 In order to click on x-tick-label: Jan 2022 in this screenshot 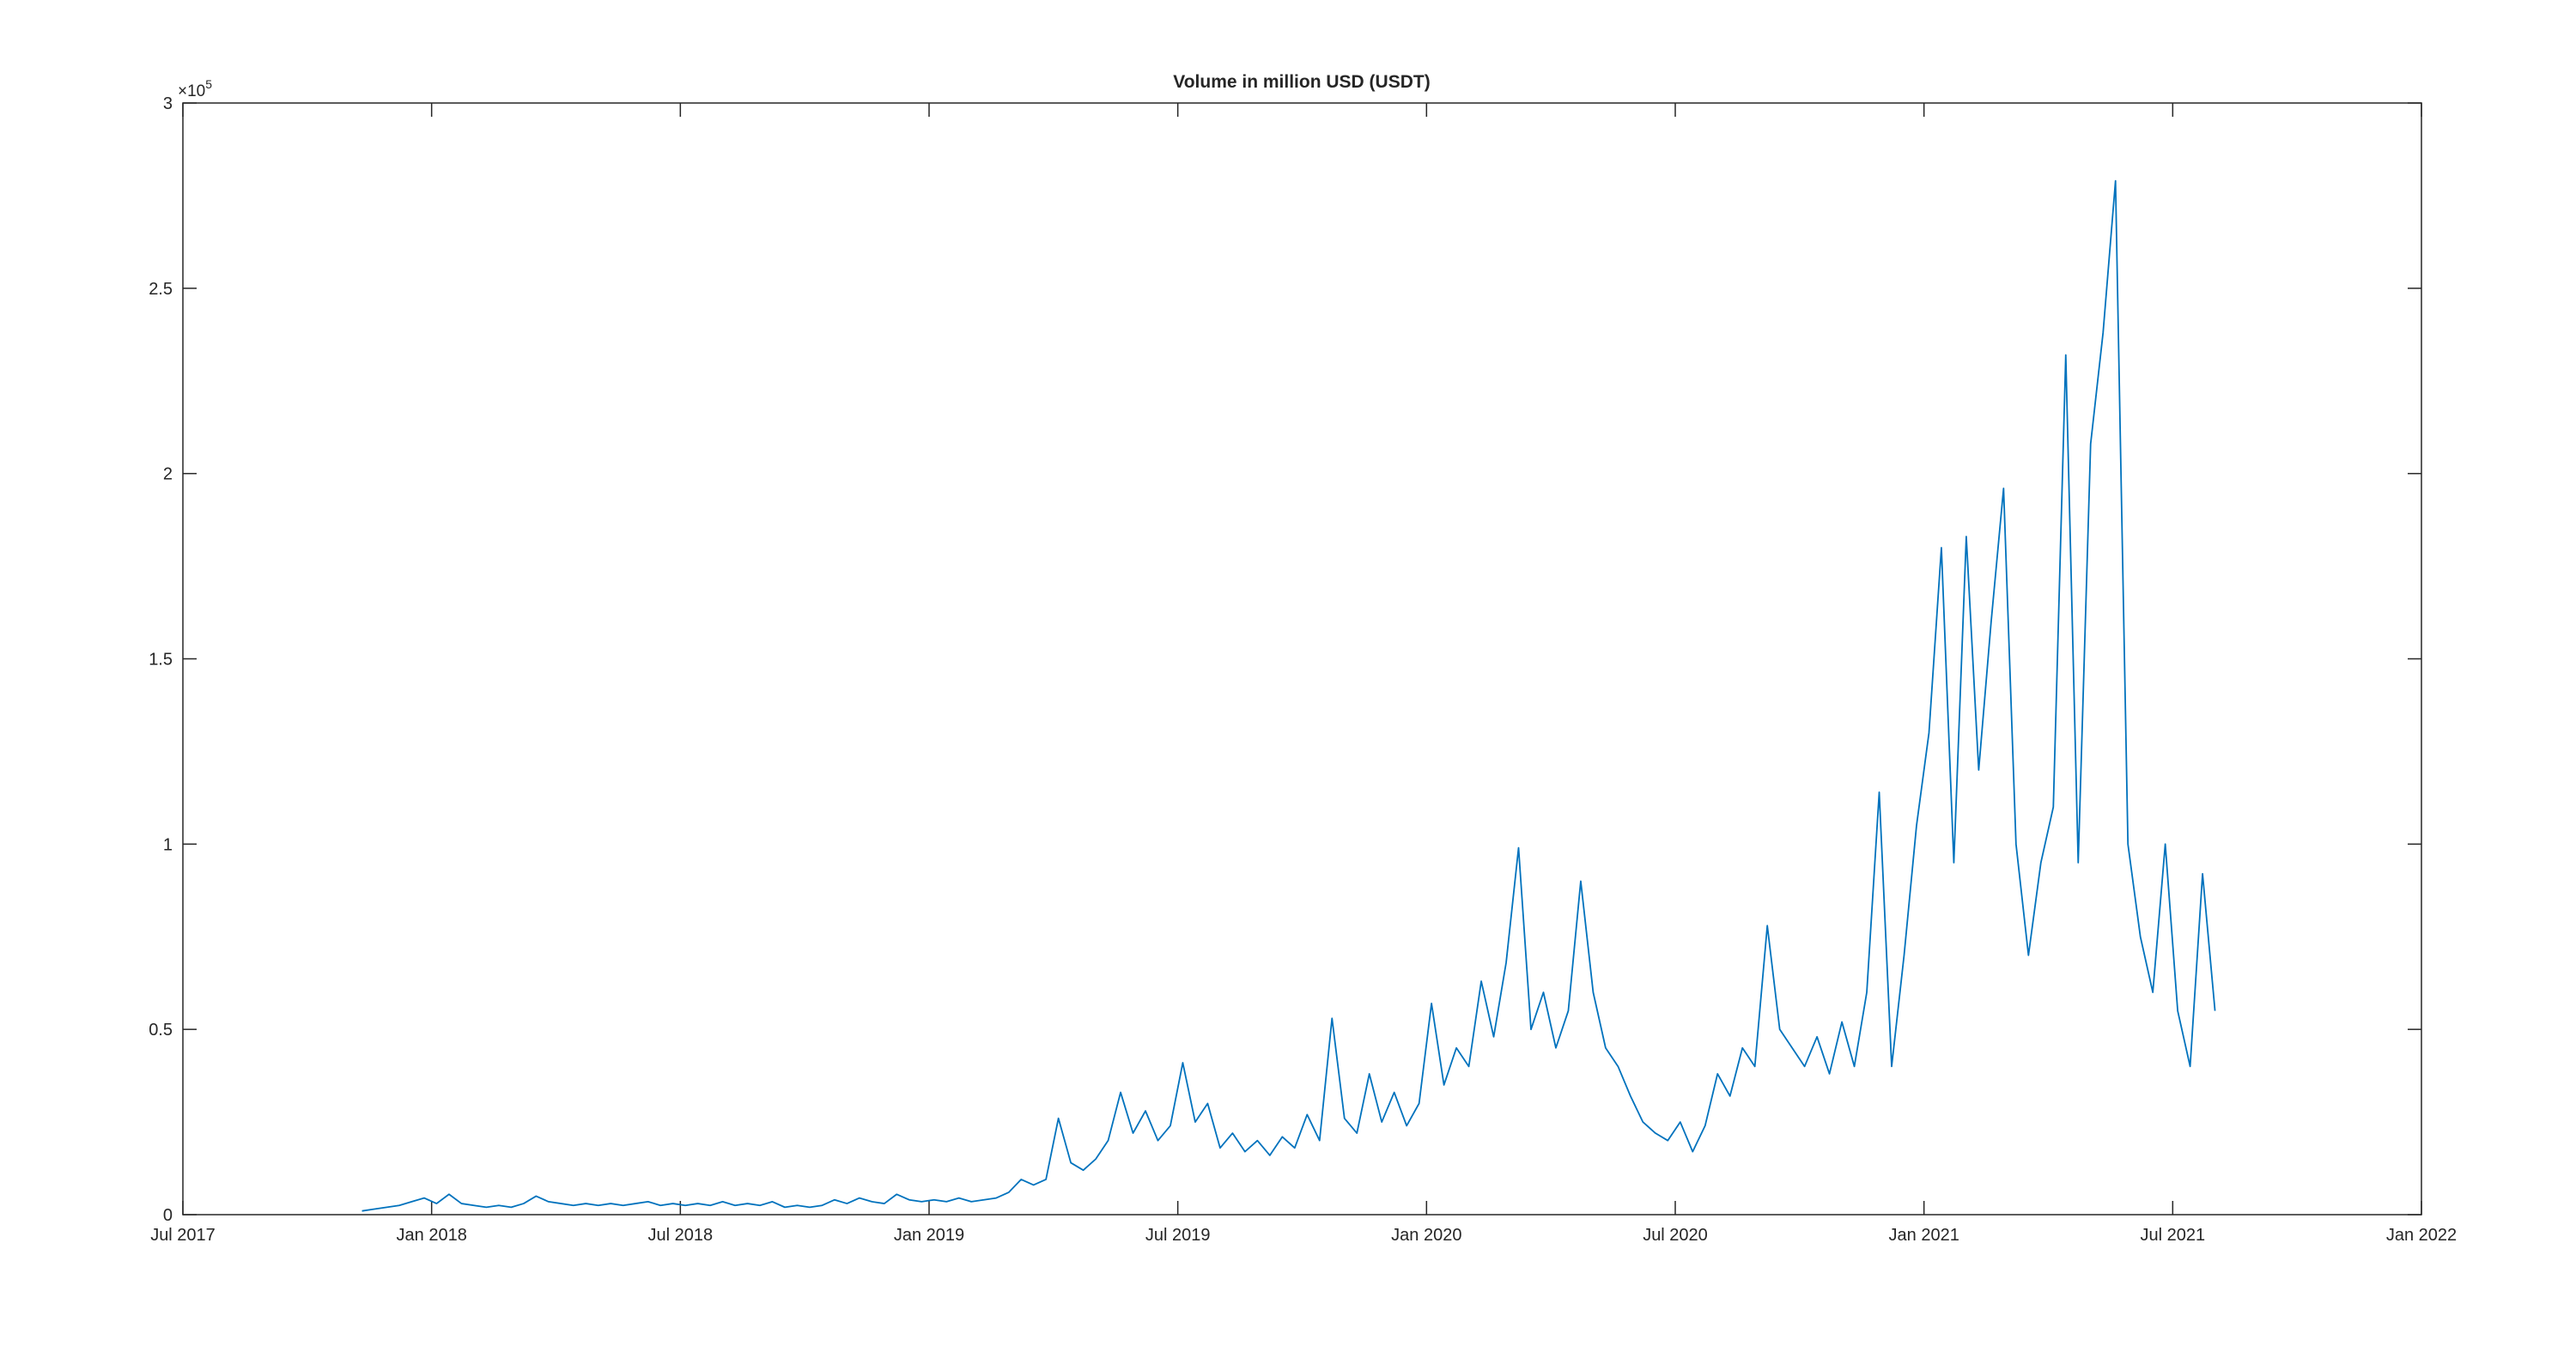, I will do `click(2421, 1235)`.